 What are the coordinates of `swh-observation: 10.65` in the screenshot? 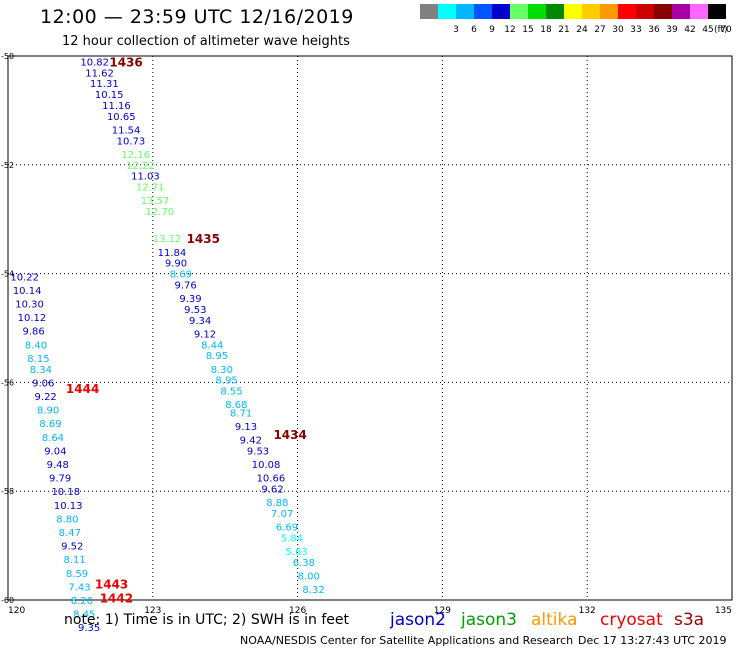 It's located at (121, 117).